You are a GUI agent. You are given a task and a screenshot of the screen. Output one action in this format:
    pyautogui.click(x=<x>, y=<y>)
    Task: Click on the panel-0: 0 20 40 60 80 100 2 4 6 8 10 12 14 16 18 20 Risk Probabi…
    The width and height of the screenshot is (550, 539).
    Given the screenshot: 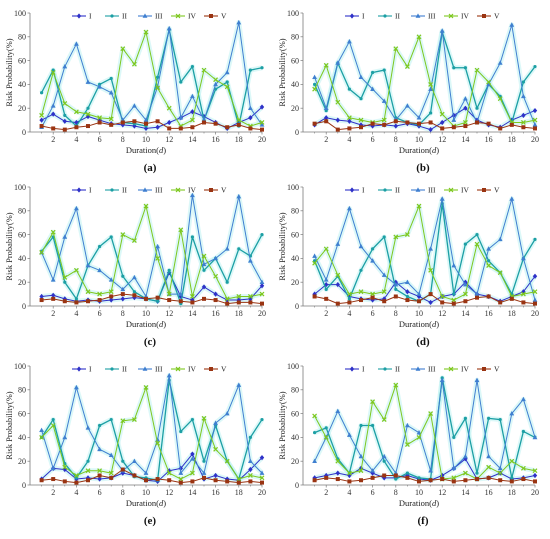 What is the action you would take?
    pyautogui.click(x=135, y=91)
    